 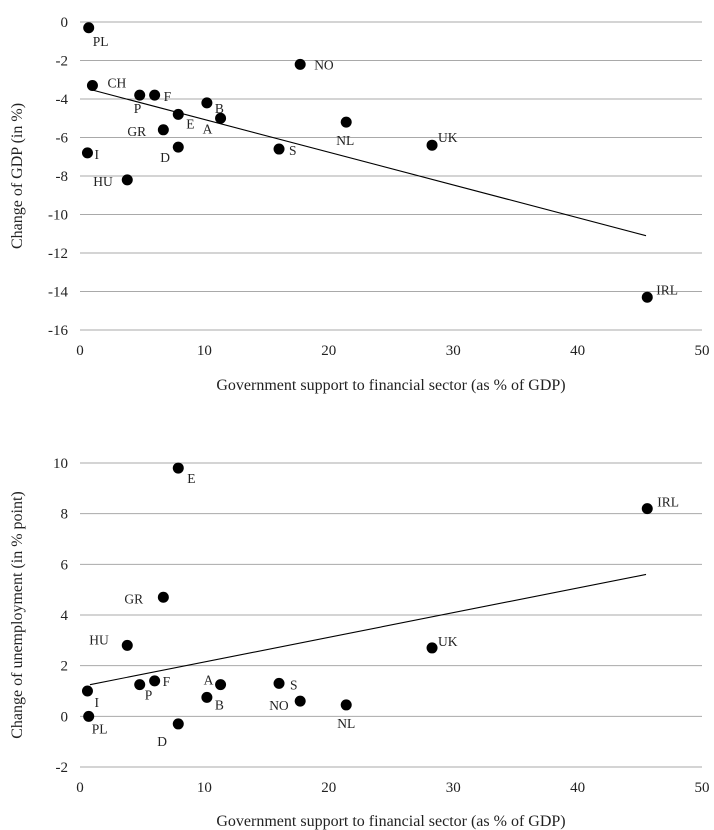 I want to click on y-tick-label: -4, so click(x=62, y=100).